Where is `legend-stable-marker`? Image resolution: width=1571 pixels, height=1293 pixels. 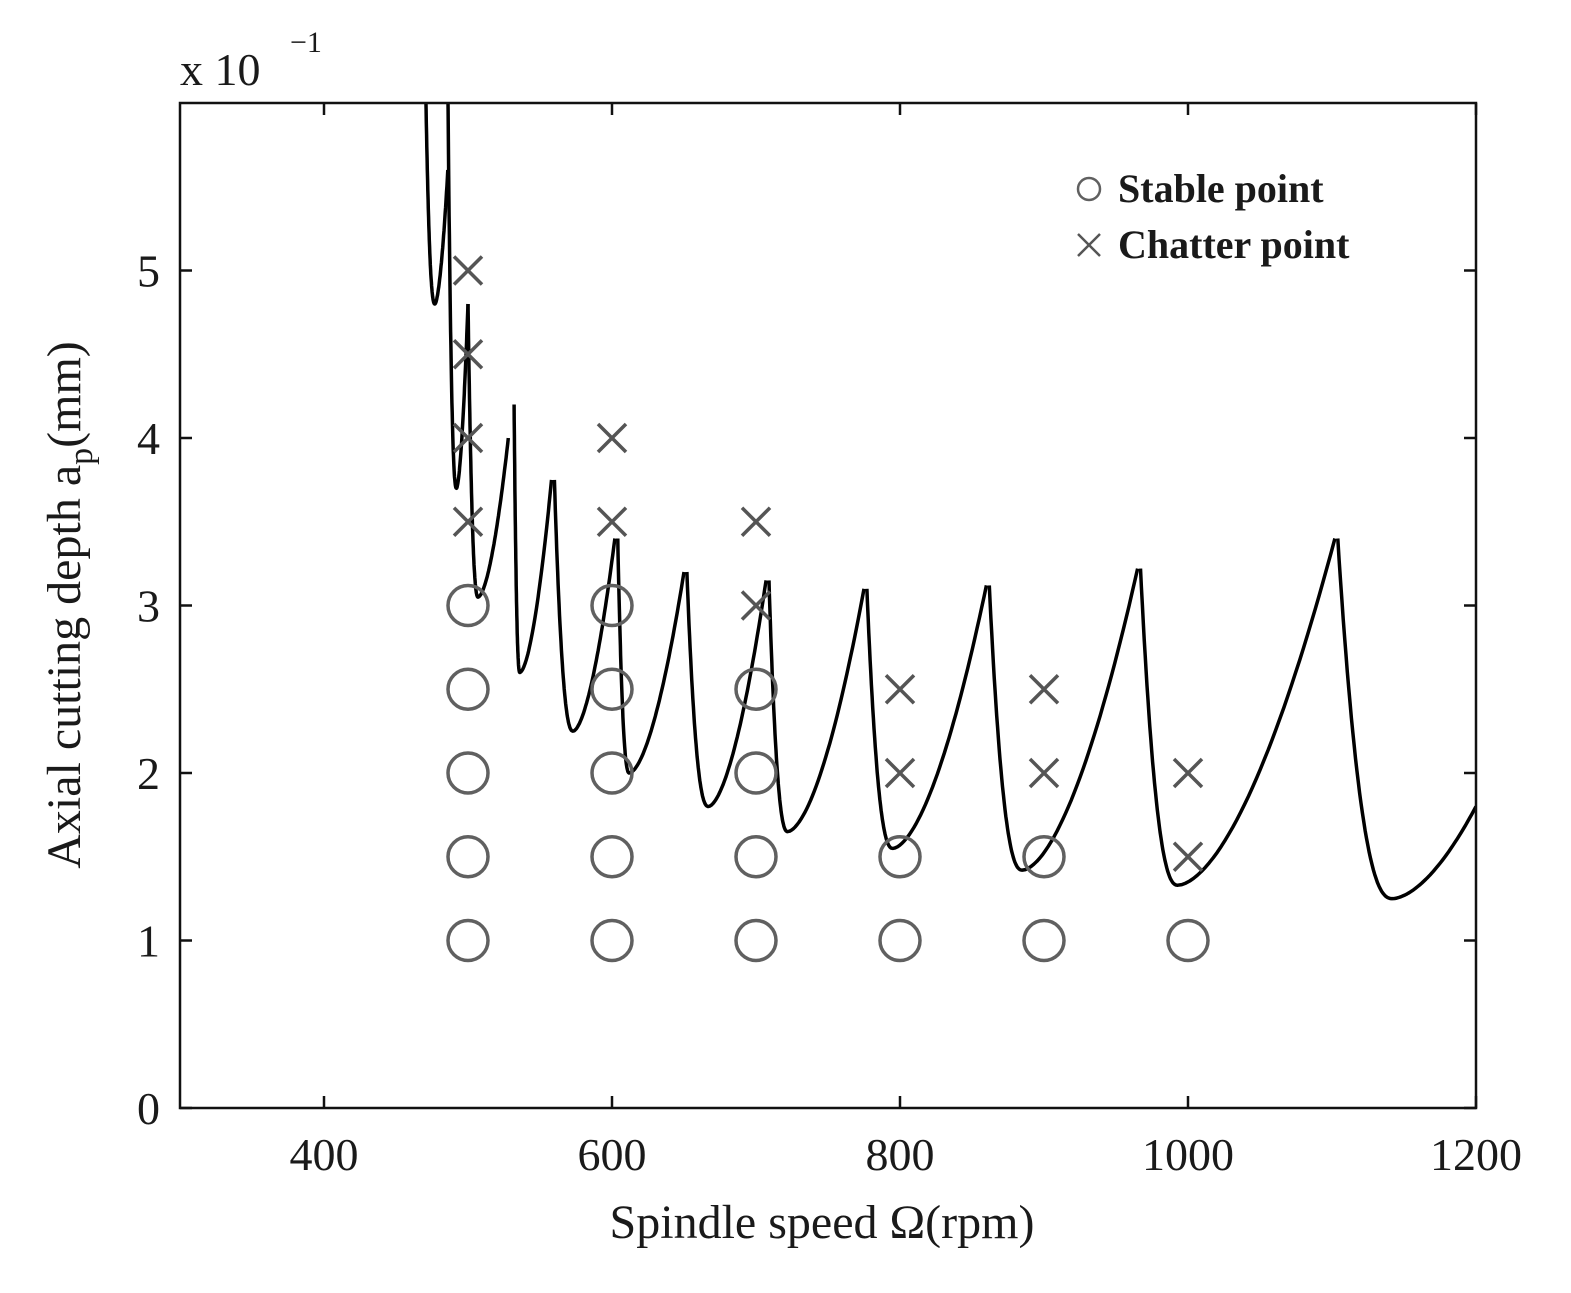 legend-stable-marker is located at coordinates (1089, 189).